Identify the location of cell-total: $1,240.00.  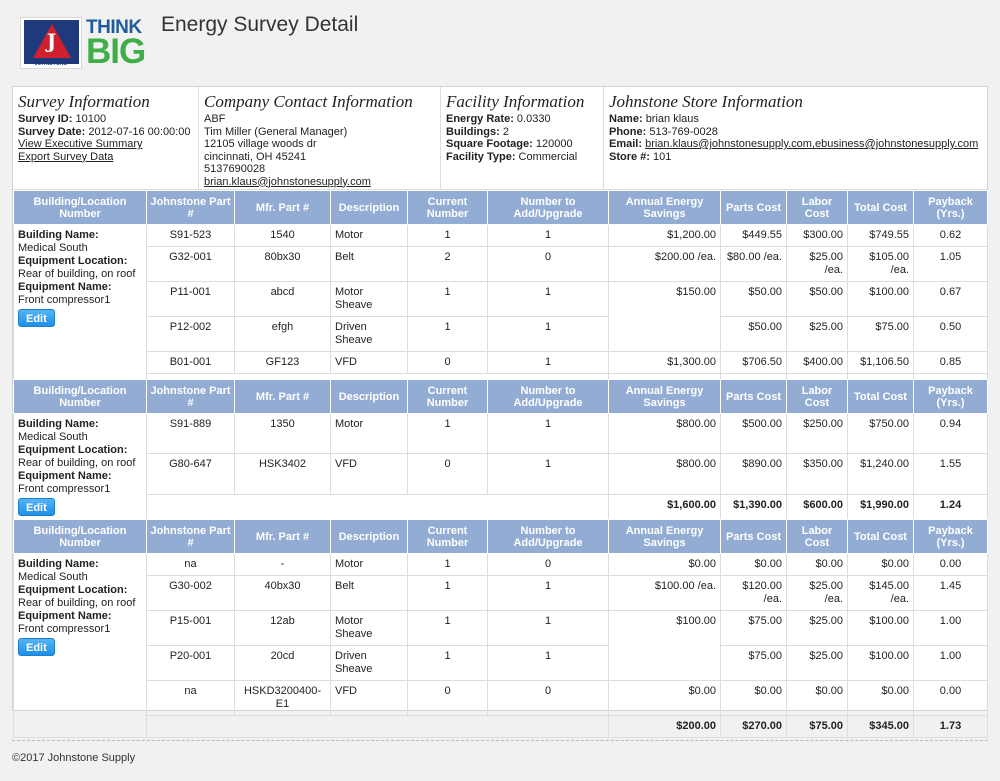
(880, 474).